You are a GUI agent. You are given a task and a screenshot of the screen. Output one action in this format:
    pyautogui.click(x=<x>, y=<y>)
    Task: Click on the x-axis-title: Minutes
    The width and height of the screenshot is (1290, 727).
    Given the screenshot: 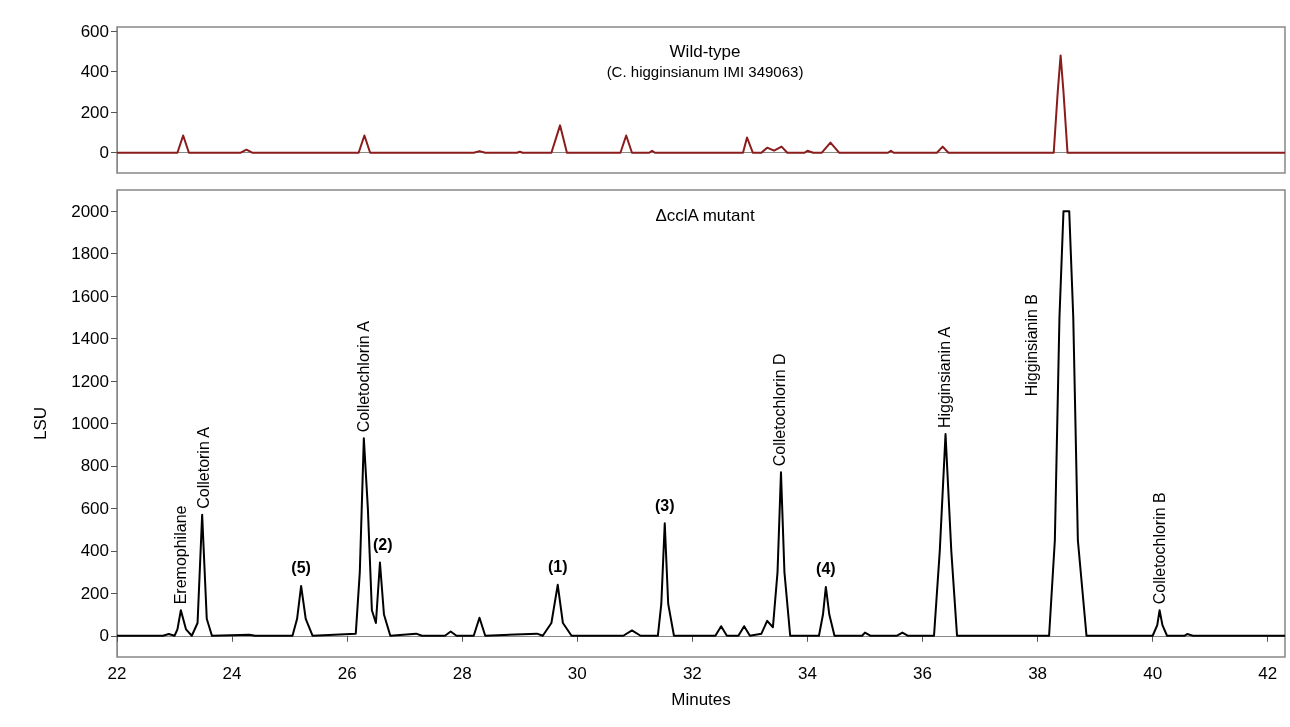 What is the action you would take?
    pyautogui.click(x=701, y=699)
    